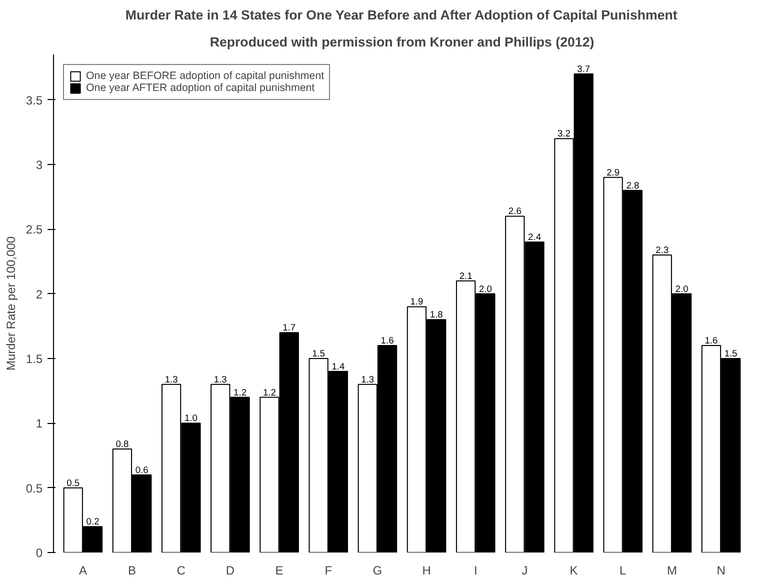 This screenshot has height=585, width=761. Describe the element at coordinates (34, 229) in the screenshot. I see `y-tick-label: 2.5` at that location.